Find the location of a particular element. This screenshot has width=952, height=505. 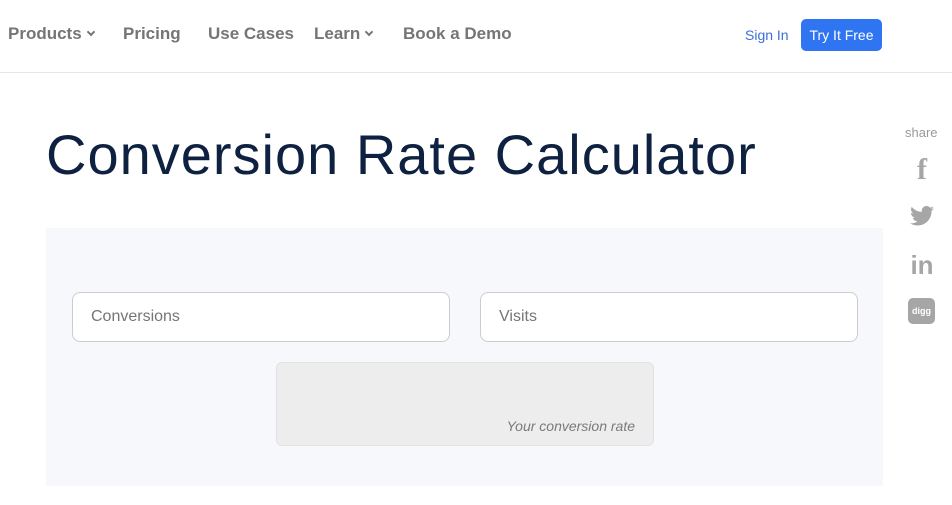

nav-products: Products is located at coordinates (51, 34).